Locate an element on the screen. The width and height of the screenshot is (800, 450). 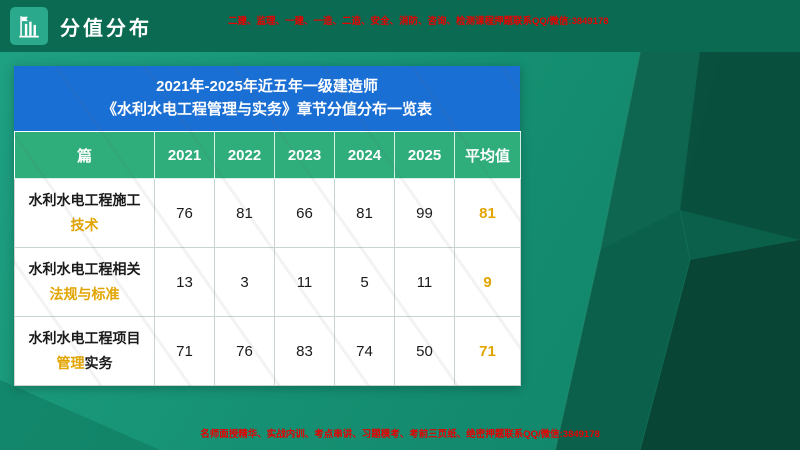
page-title: 分值分布 is located at coordinates (106, 28).